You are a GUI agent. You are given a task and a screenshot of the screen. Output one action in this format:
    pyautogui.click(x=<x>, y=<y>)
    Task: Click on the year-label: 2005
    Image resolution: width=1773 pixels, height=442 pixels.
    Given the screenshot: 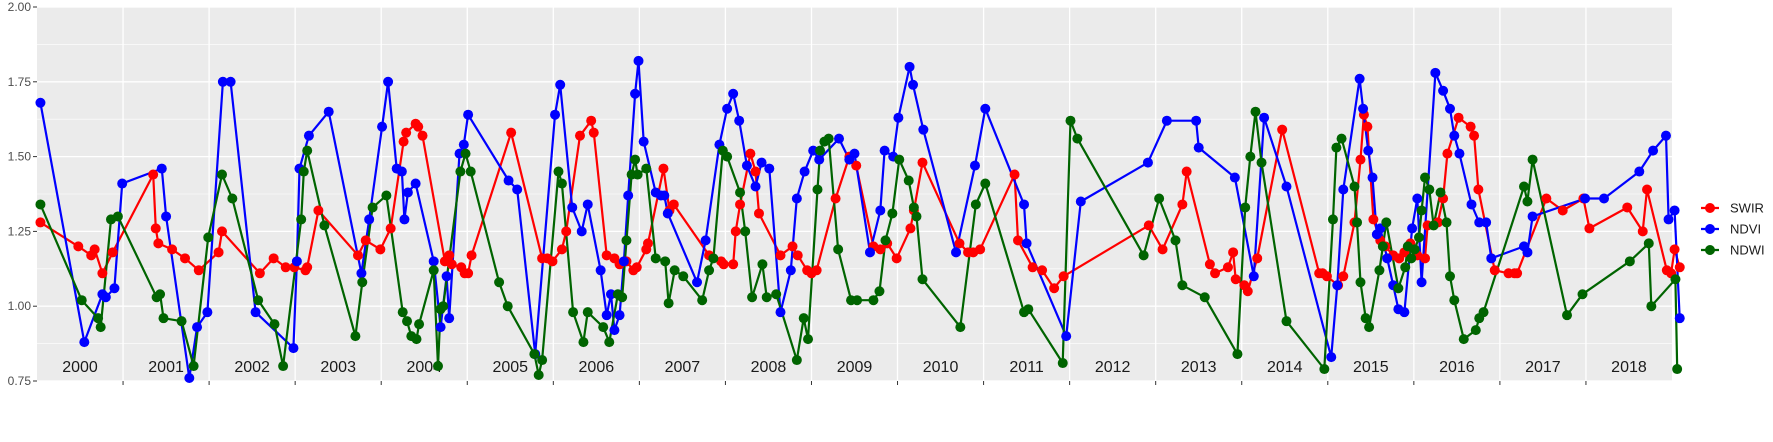 What is the action you would take?
    pyautogui.click(x=510, y=367)
    